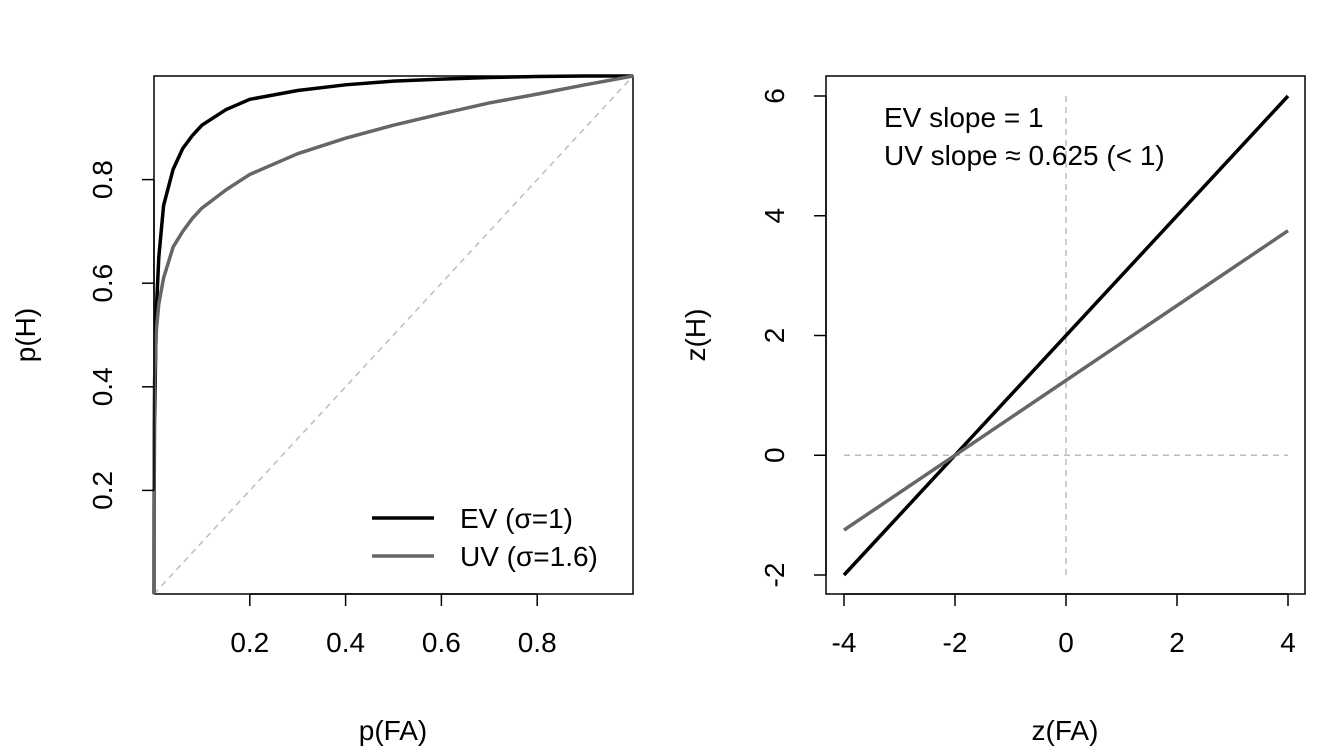 This screenshot has height=748, width=1344. I want to click on zroc-annotation-ev-slope: EV slope = 1, so click(964, 117).